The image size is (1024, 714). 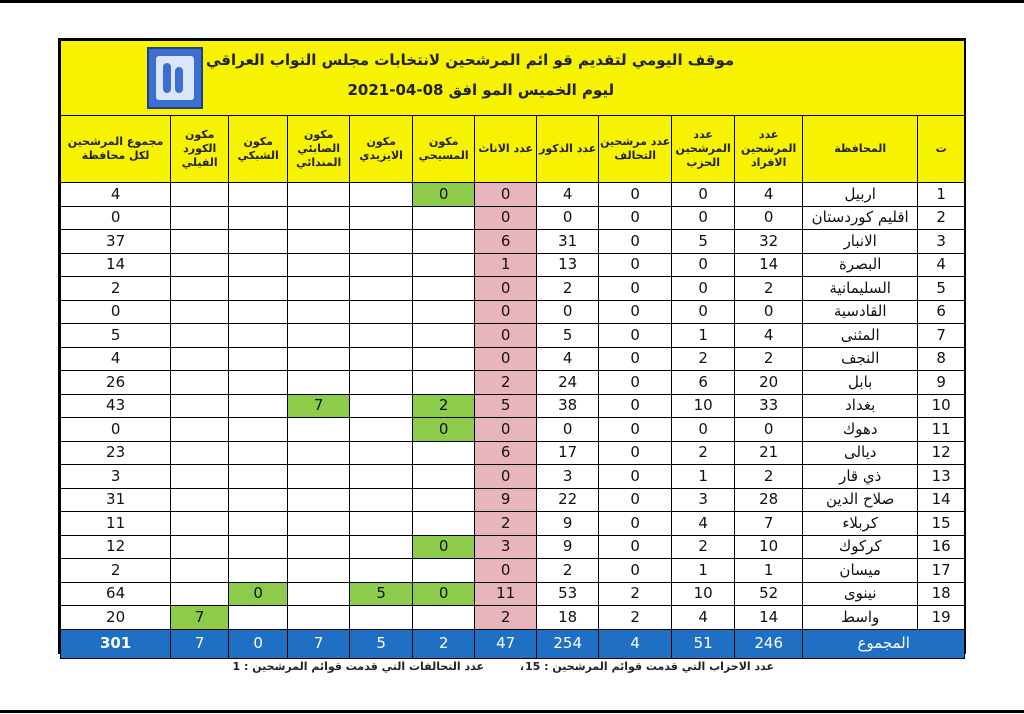 I want to click on total-christian: 2, so click(x=444, y=643).